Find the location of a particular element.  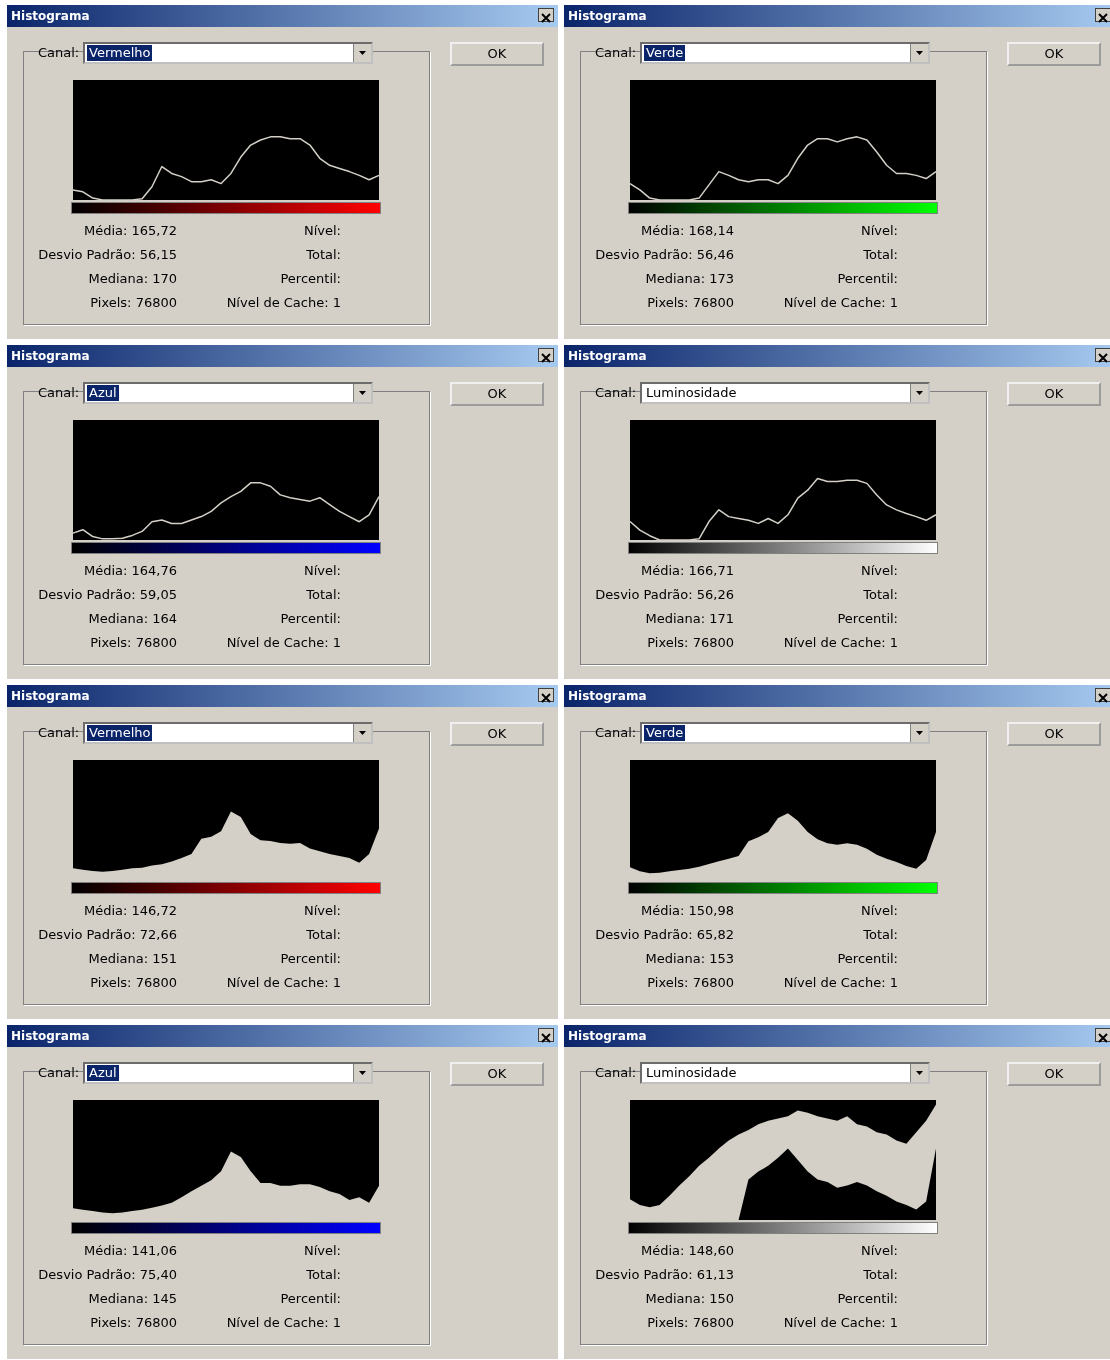

text: Média: 168,14 is located at coordinates (687, 230).